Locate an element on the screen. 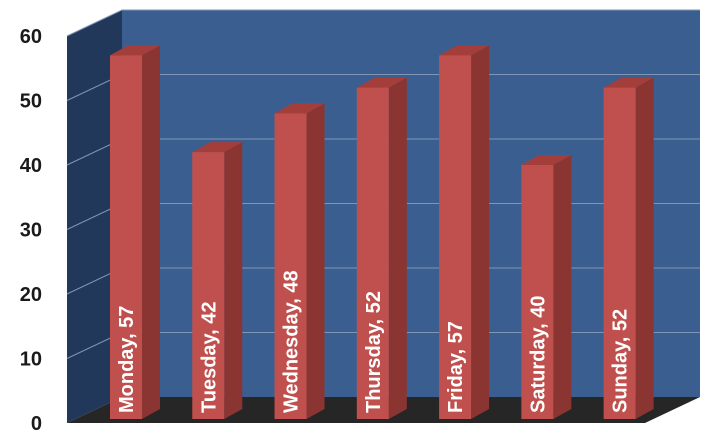 The height and width of the screenshot is (436, 705). bar-data-label: Wednesday, 48 is located at coordinates (292, 341).